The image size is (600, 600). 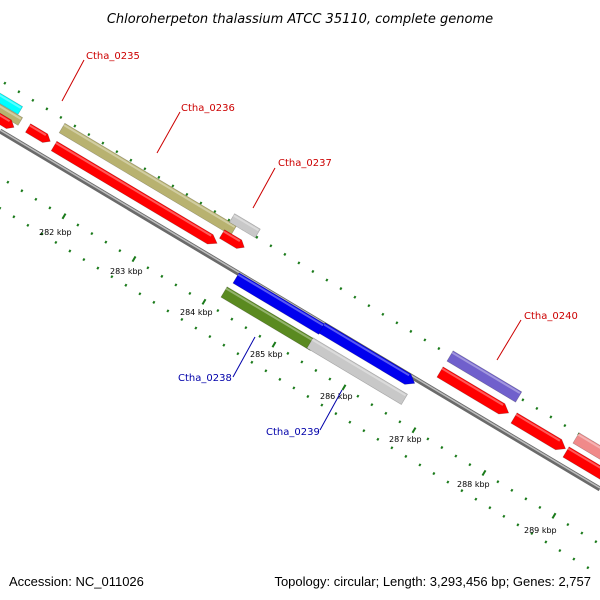 I want to click on feature-pink-right, so click(x=586, y=448).